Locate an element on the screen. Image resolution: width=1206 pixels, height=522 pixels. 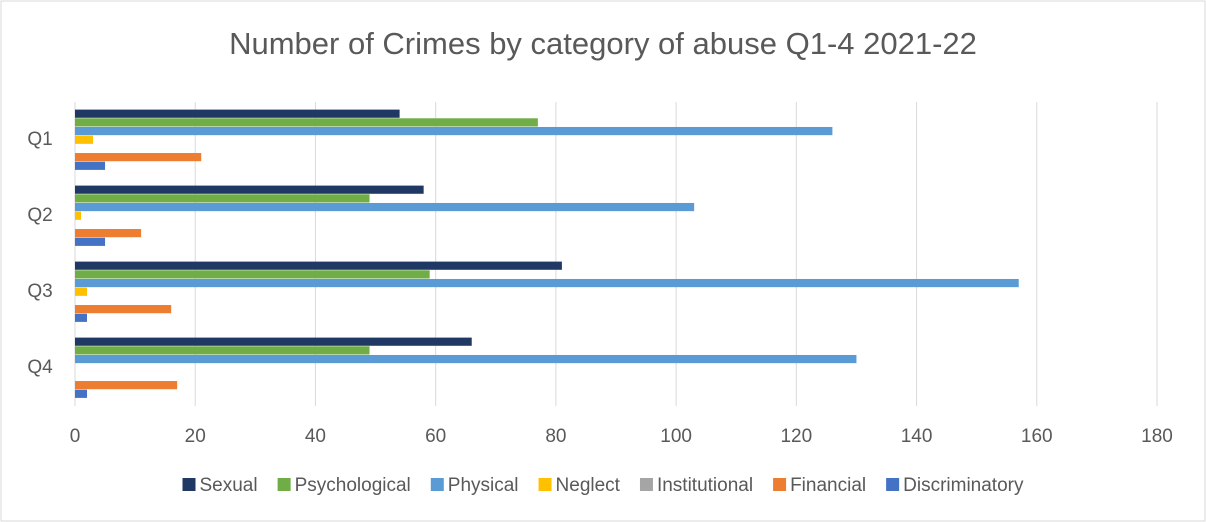
x-tick-label: 40 is located at coordinates (315, 436).